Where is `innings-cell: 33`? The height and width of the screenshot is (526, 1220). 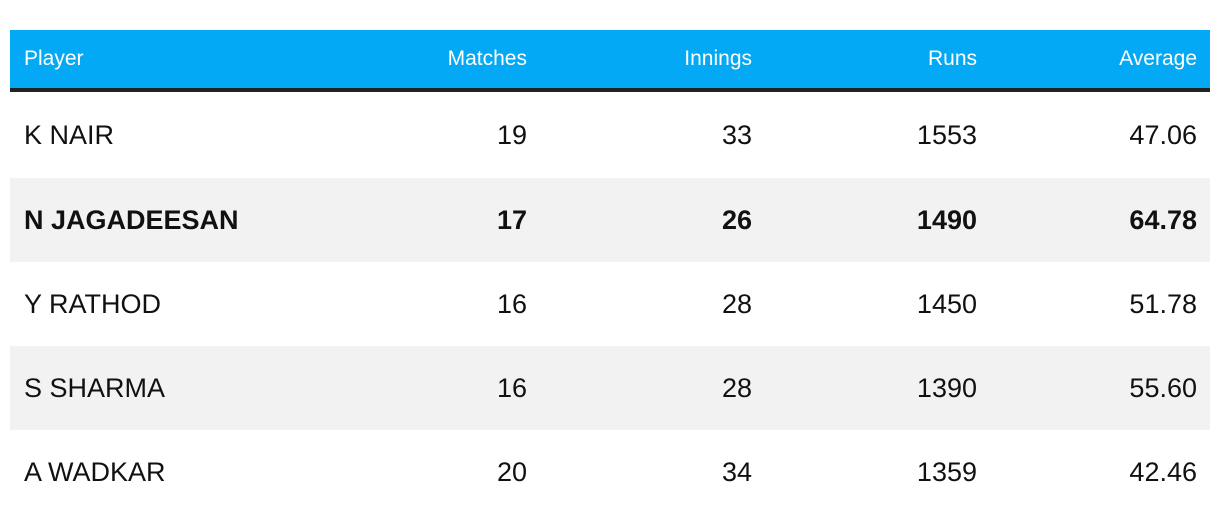 innings-cell: 33 is located at coordinates (736, 134).